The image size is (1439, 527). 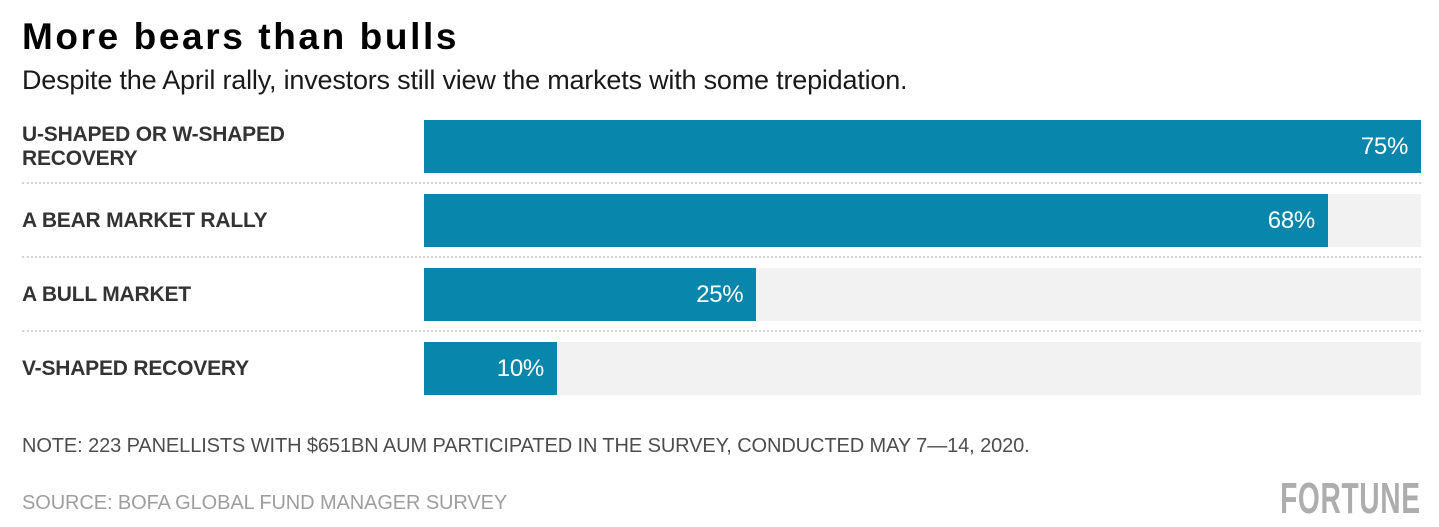 I want to click on category-label: U-SHAPED OR W-SHAPED RECOVERY, so click(x=153, y=146).